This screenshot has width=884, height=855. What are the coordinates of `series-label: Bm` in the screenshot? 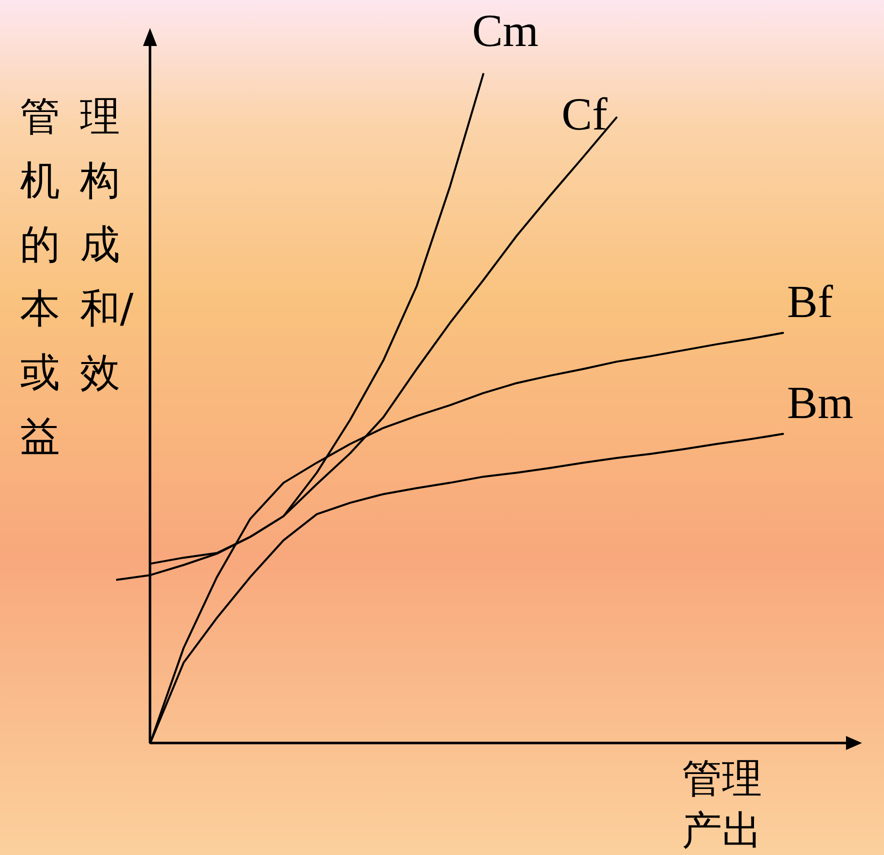 It's located at (820, 402).